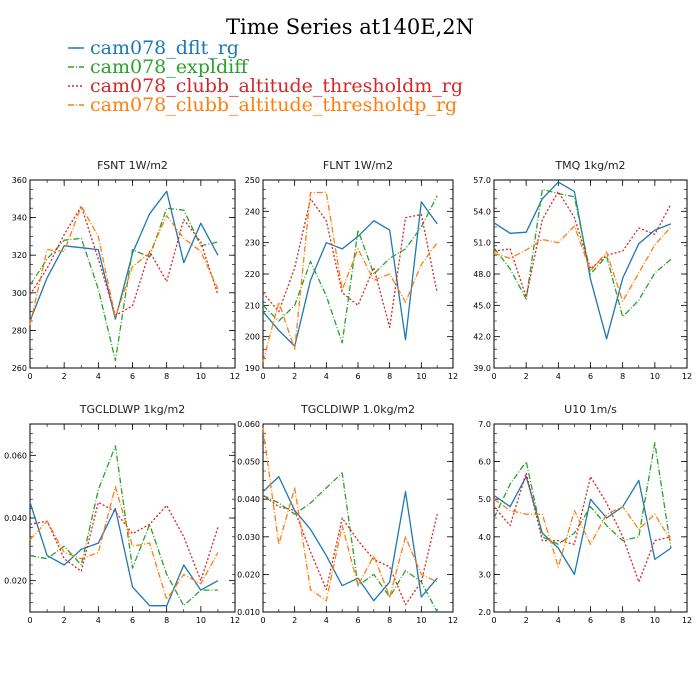  Describe the element at coordinates (19, 180) in the screenshot. I see `y-tick-label: 360` at that location.